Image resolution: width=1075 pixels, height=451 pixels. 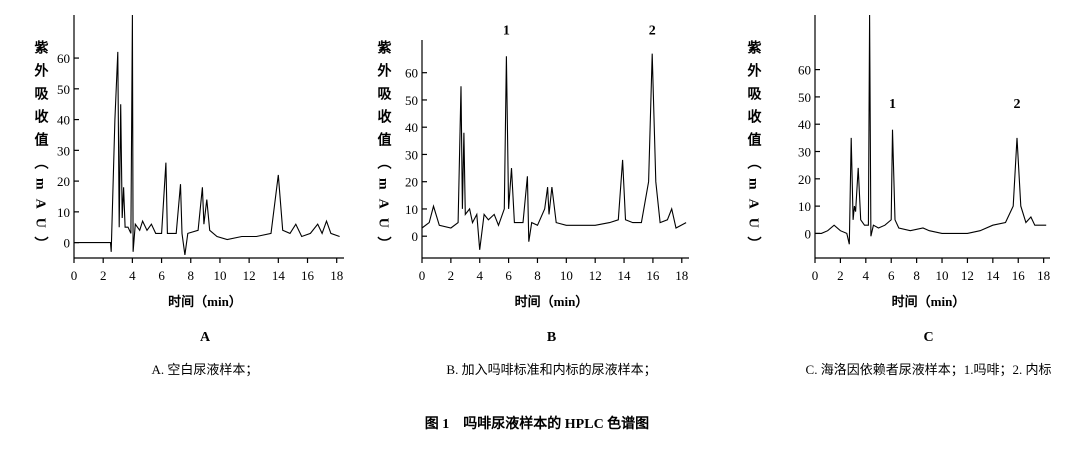 What do you see at coordinates (551, 337) in the screenshot?
I see `panel-letter: B` at bounding box center [551, 337].